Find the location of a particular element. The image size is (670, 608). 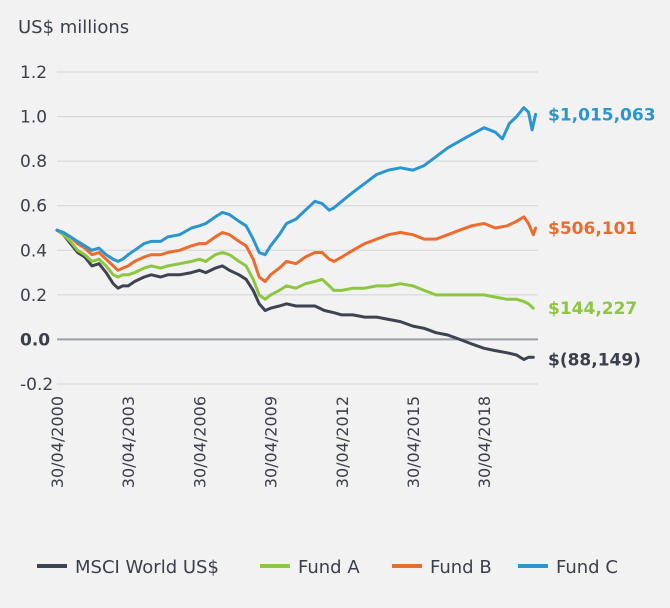

end-labels: $(88,149) $144,227 $506,101 $1,015,063 is located at coordinates (602, 237).